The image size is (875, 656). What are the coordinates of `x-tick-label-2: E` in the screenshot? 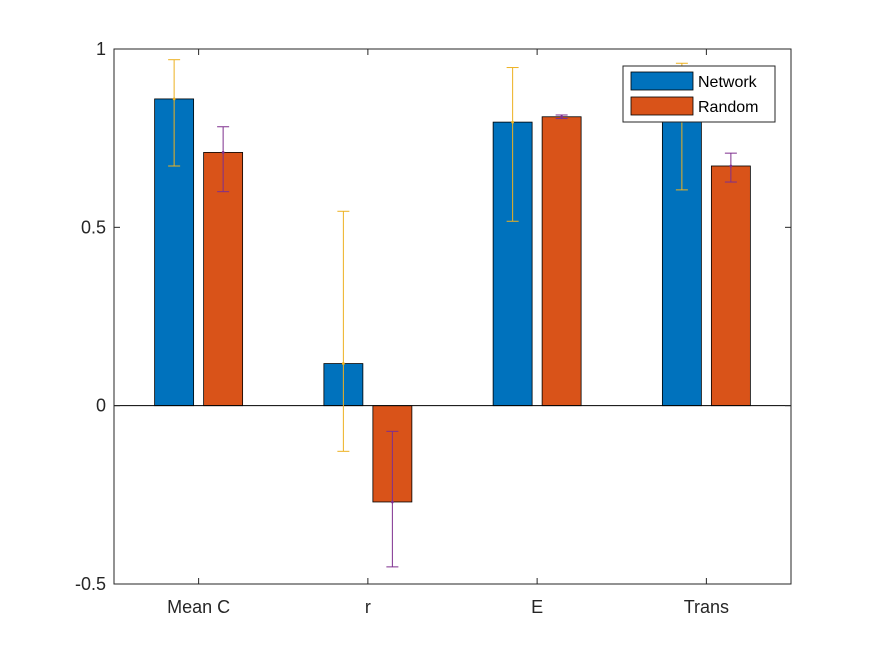 It's located at (537, 607).